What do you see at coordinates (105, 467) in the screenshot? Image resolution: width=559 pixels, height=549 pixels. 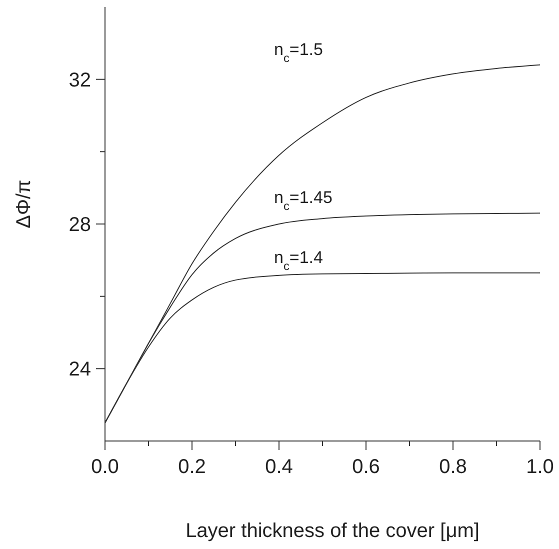 I see `x-tick-label: 0.0` at bounding box center [105, 467].